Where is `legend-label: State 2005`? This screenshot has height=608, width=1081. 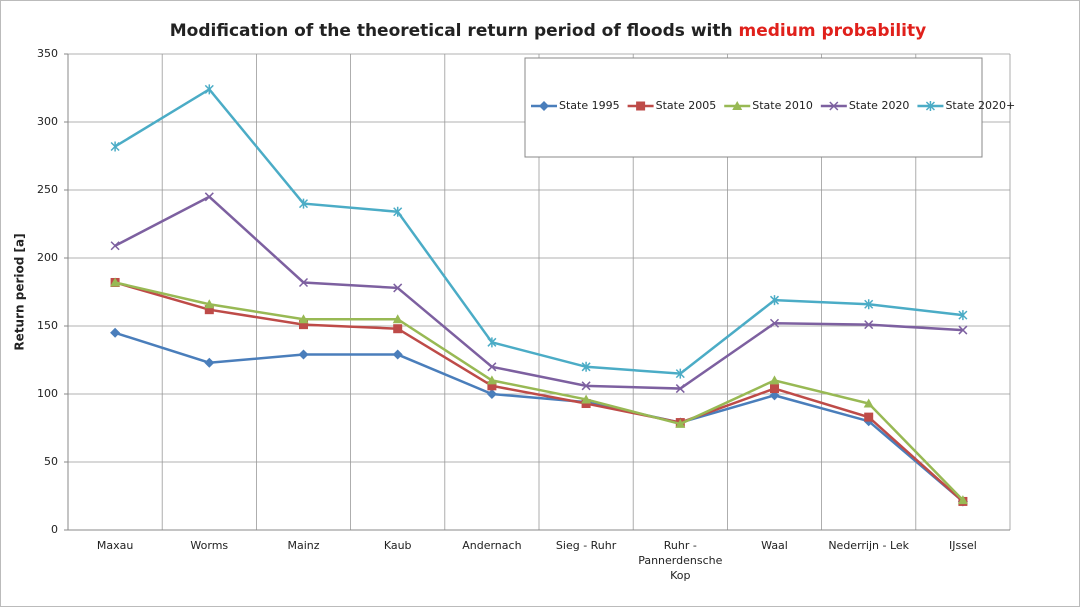 legend-label: State 2005 is located at coordinates (686, 105).